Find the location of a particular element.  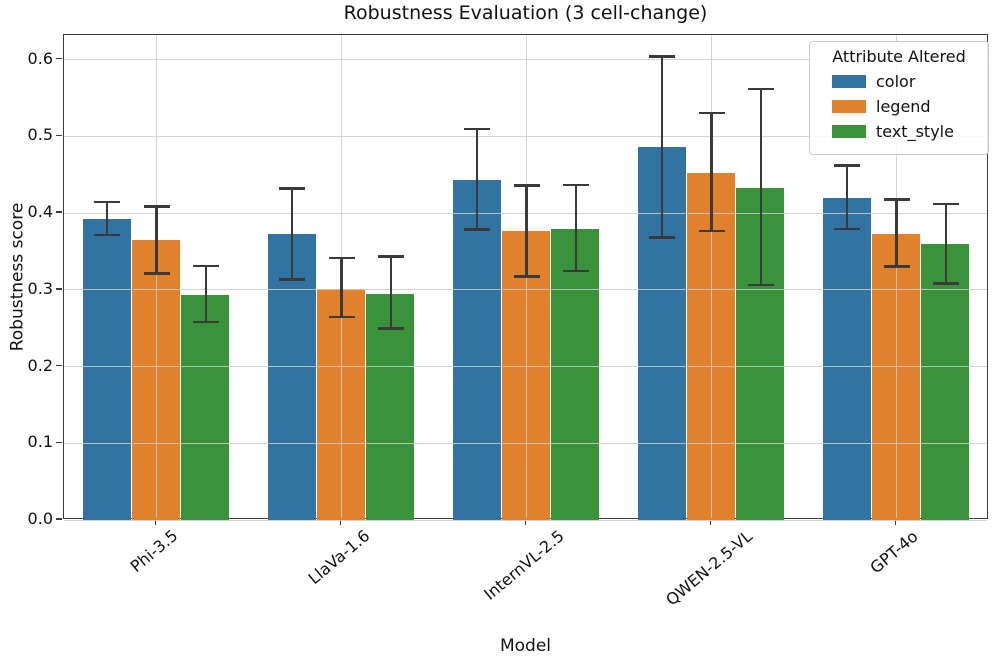

legend-items: color legend text_style is located at coordinates (899, 106).